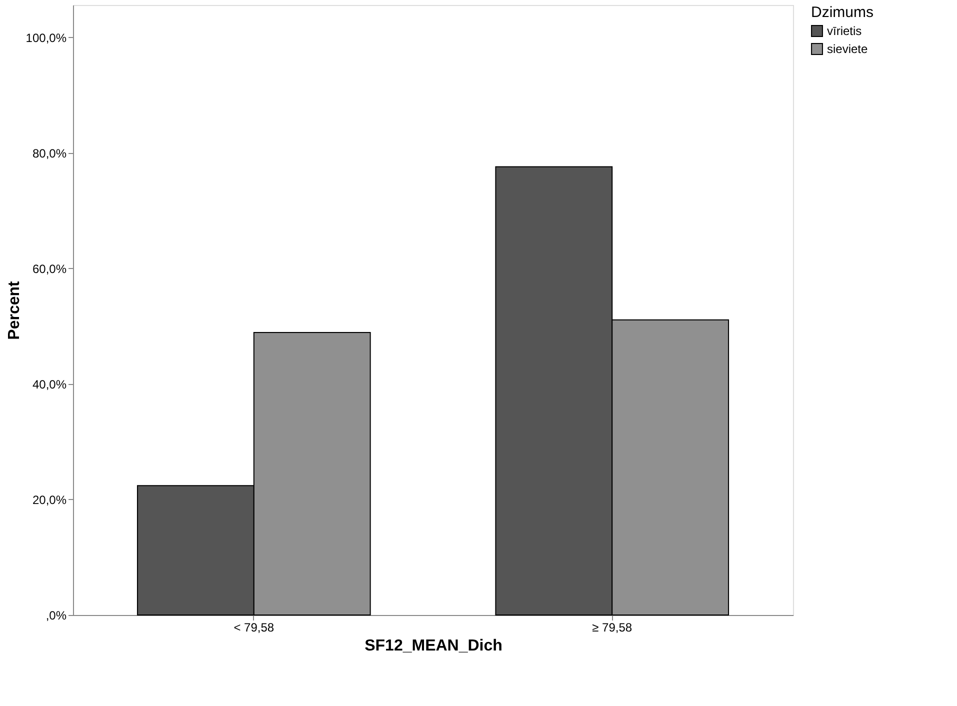  Describe the element at coordinates (49, 153) in the screenshot. I see `y-tick-label: 80,0%` at that location.